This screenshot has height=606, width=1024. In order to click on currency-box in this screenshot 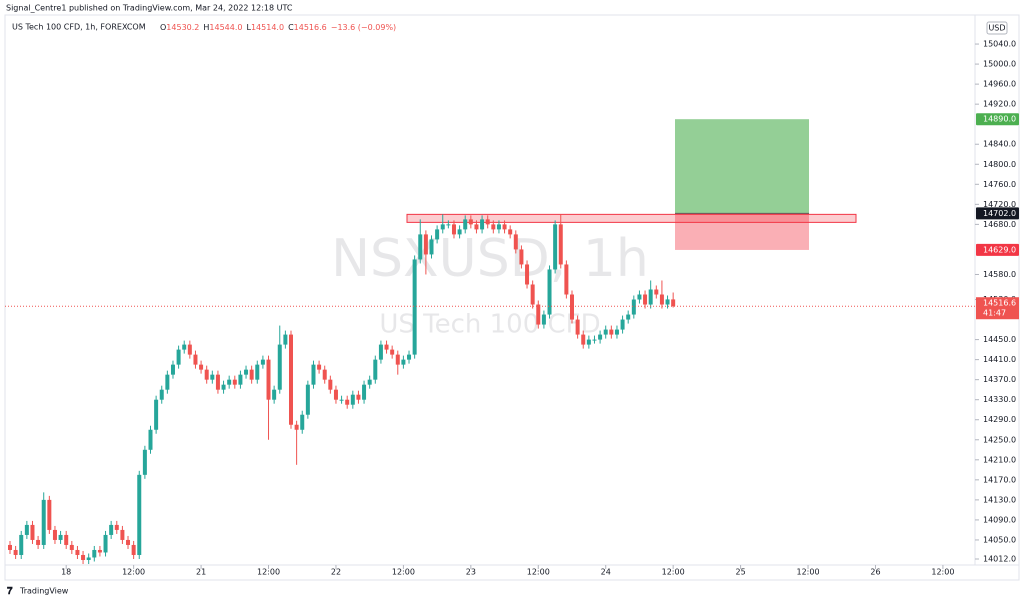, I will do `click(997, 28)`.